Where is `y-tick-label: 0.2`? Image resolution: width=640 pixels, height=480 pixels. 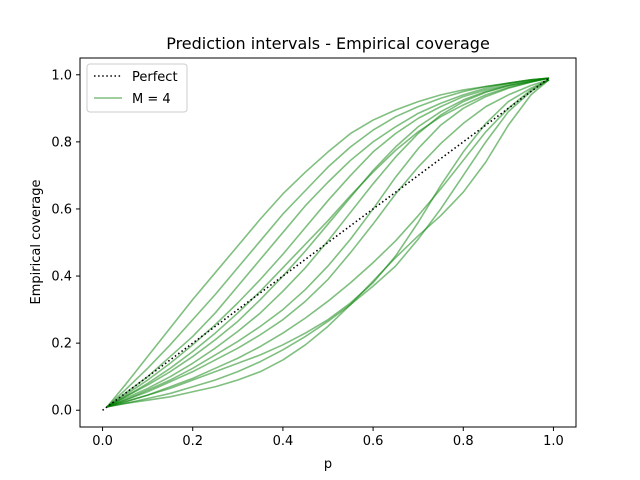 y-tick-label: 0.2 is located at coordinates (61, 344).